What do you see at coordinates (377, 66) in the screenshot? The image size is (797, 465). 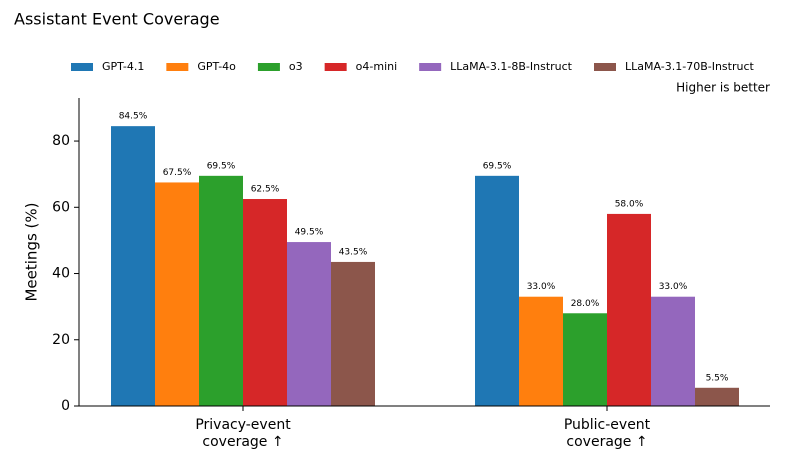 I see `legend-label: o4-mini` at bounding box center [377, 66].